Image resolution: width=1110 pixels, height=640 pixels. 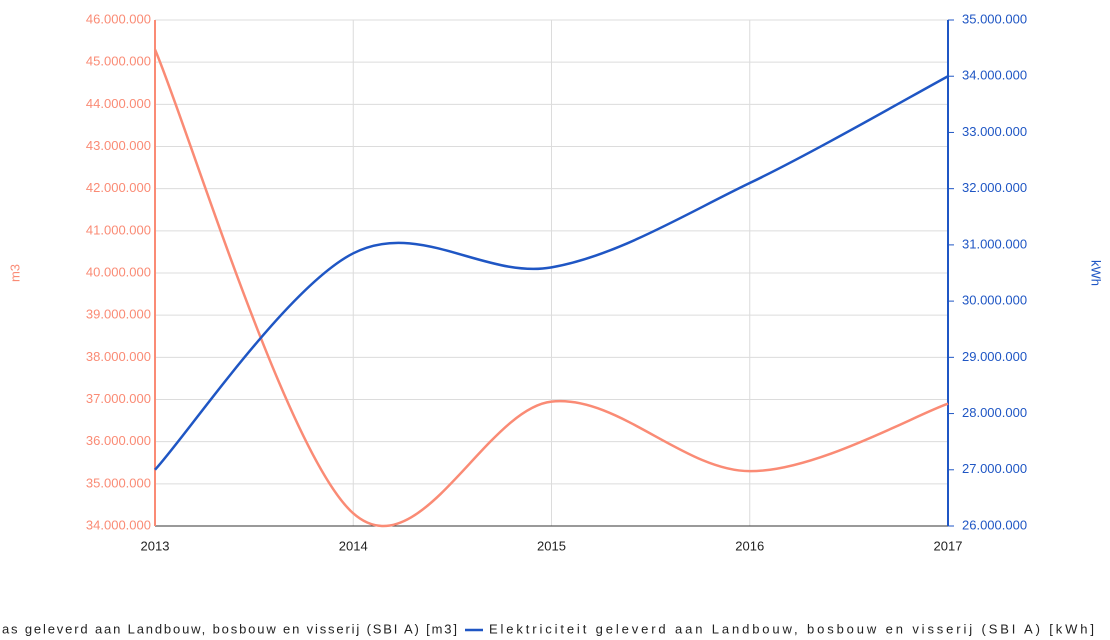 I want to click on x-tick-label: 2014, so click(x=353, y=545).